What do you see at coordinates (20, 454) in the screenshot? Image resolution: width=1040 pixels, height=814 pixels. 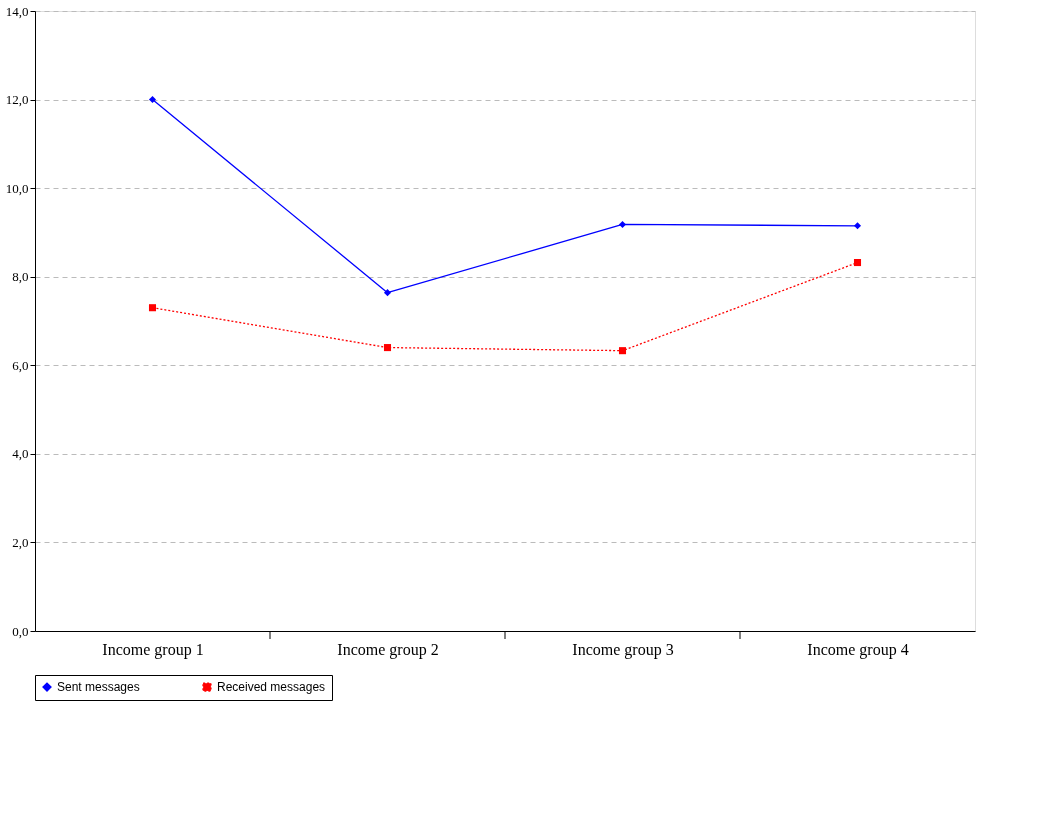 I see `y-tick-label: 4,0` at bounding box center [20, 454].